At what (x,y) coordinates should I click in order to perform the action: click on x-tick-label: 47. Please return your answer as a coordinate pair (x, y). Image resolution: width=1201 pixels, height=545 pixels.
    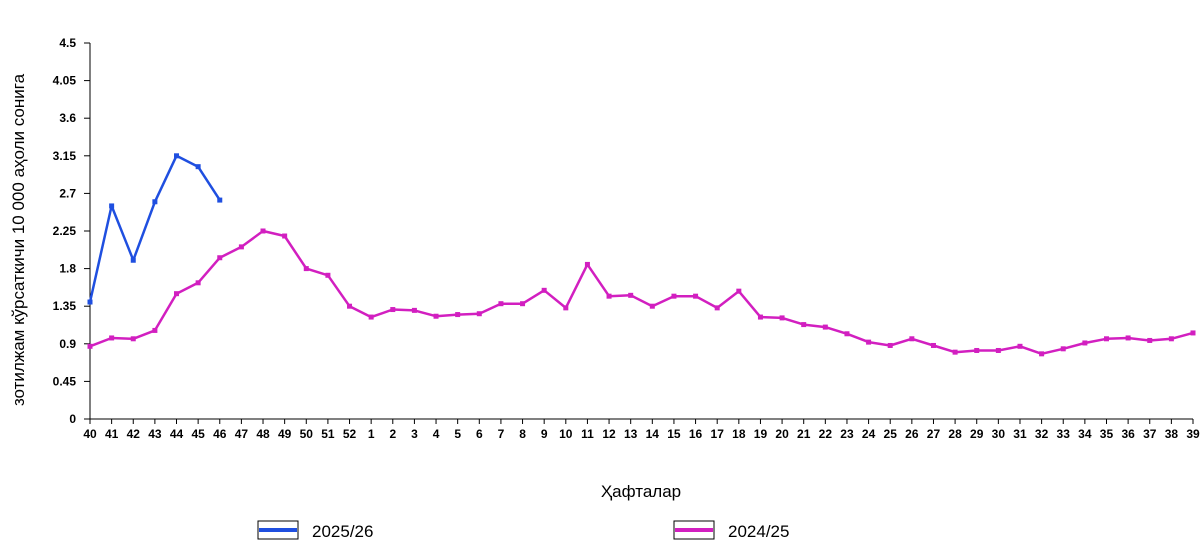
    Looking at the image, I should click on (242, 434).